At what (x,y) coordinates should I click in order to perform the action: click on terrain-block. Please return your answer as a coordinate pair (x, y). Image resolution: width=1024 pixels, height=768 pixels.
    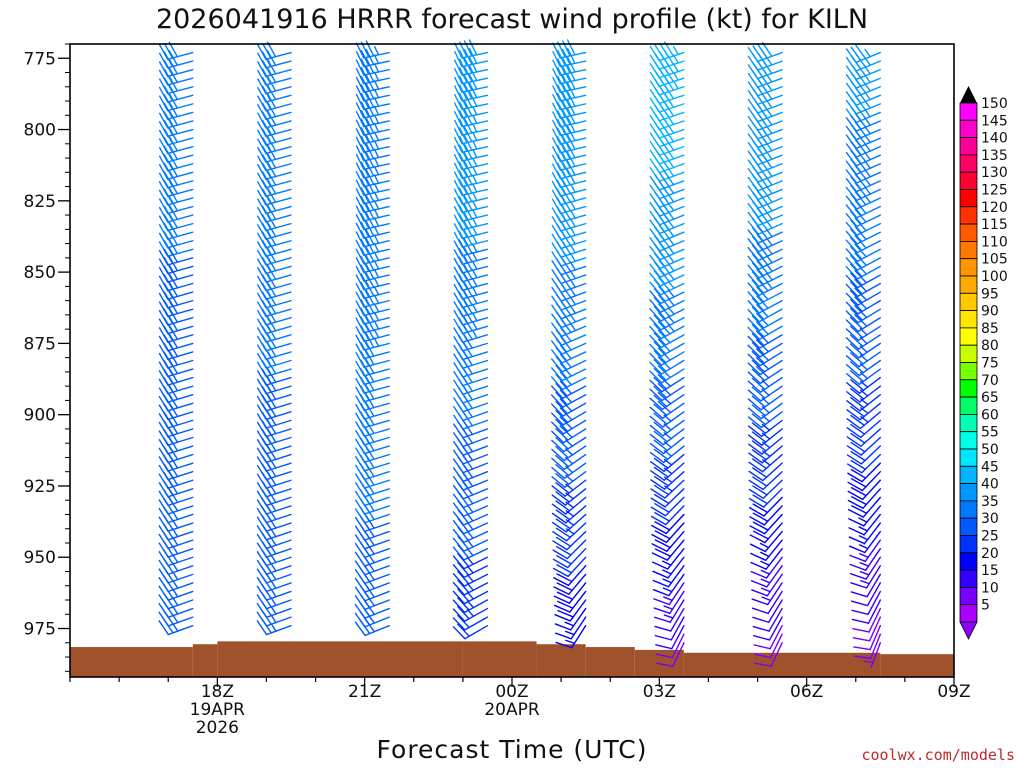
    Looking at the image, I should click on (499, 659).